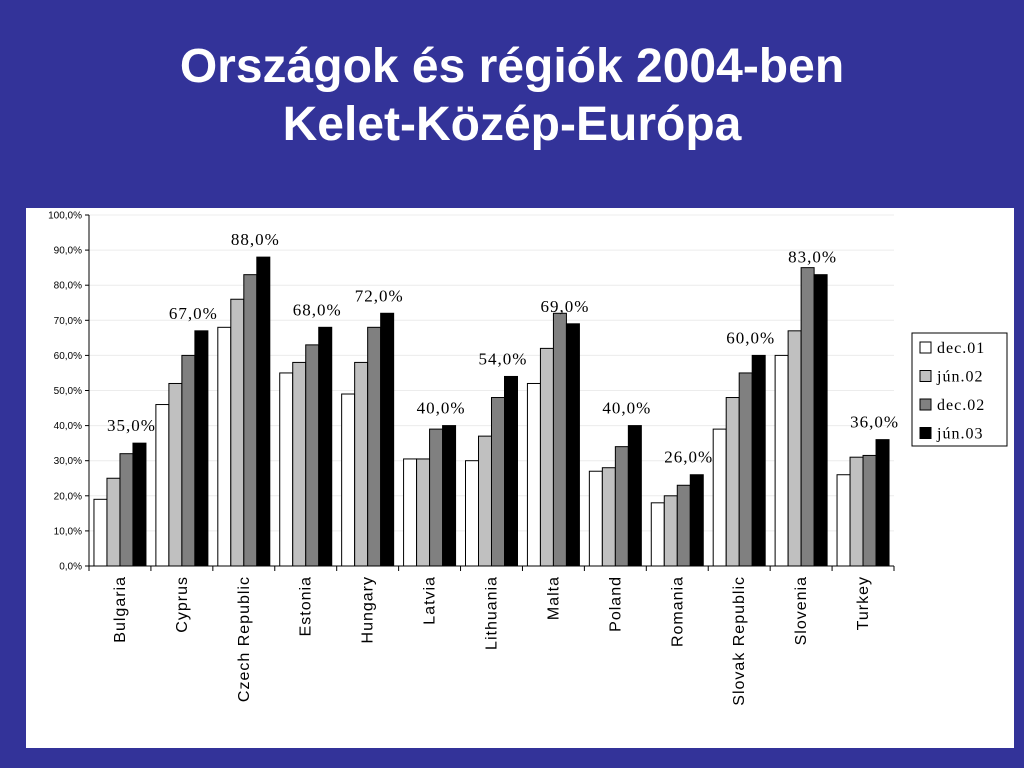 The height and width of the screenshot is (768, 1024). I want to click on x-tick-label: Turkey, so click(863, 603).